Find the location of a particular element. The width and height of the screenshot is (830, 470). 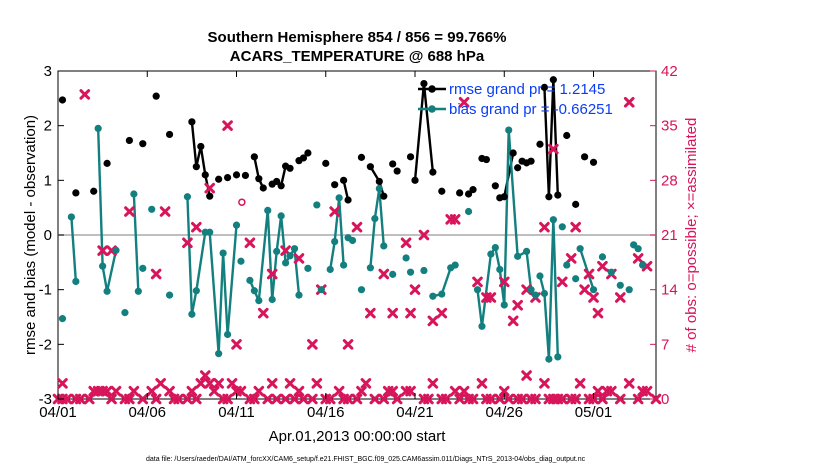

x-tick-label: 04/21 is located at coordinates (415, 412).